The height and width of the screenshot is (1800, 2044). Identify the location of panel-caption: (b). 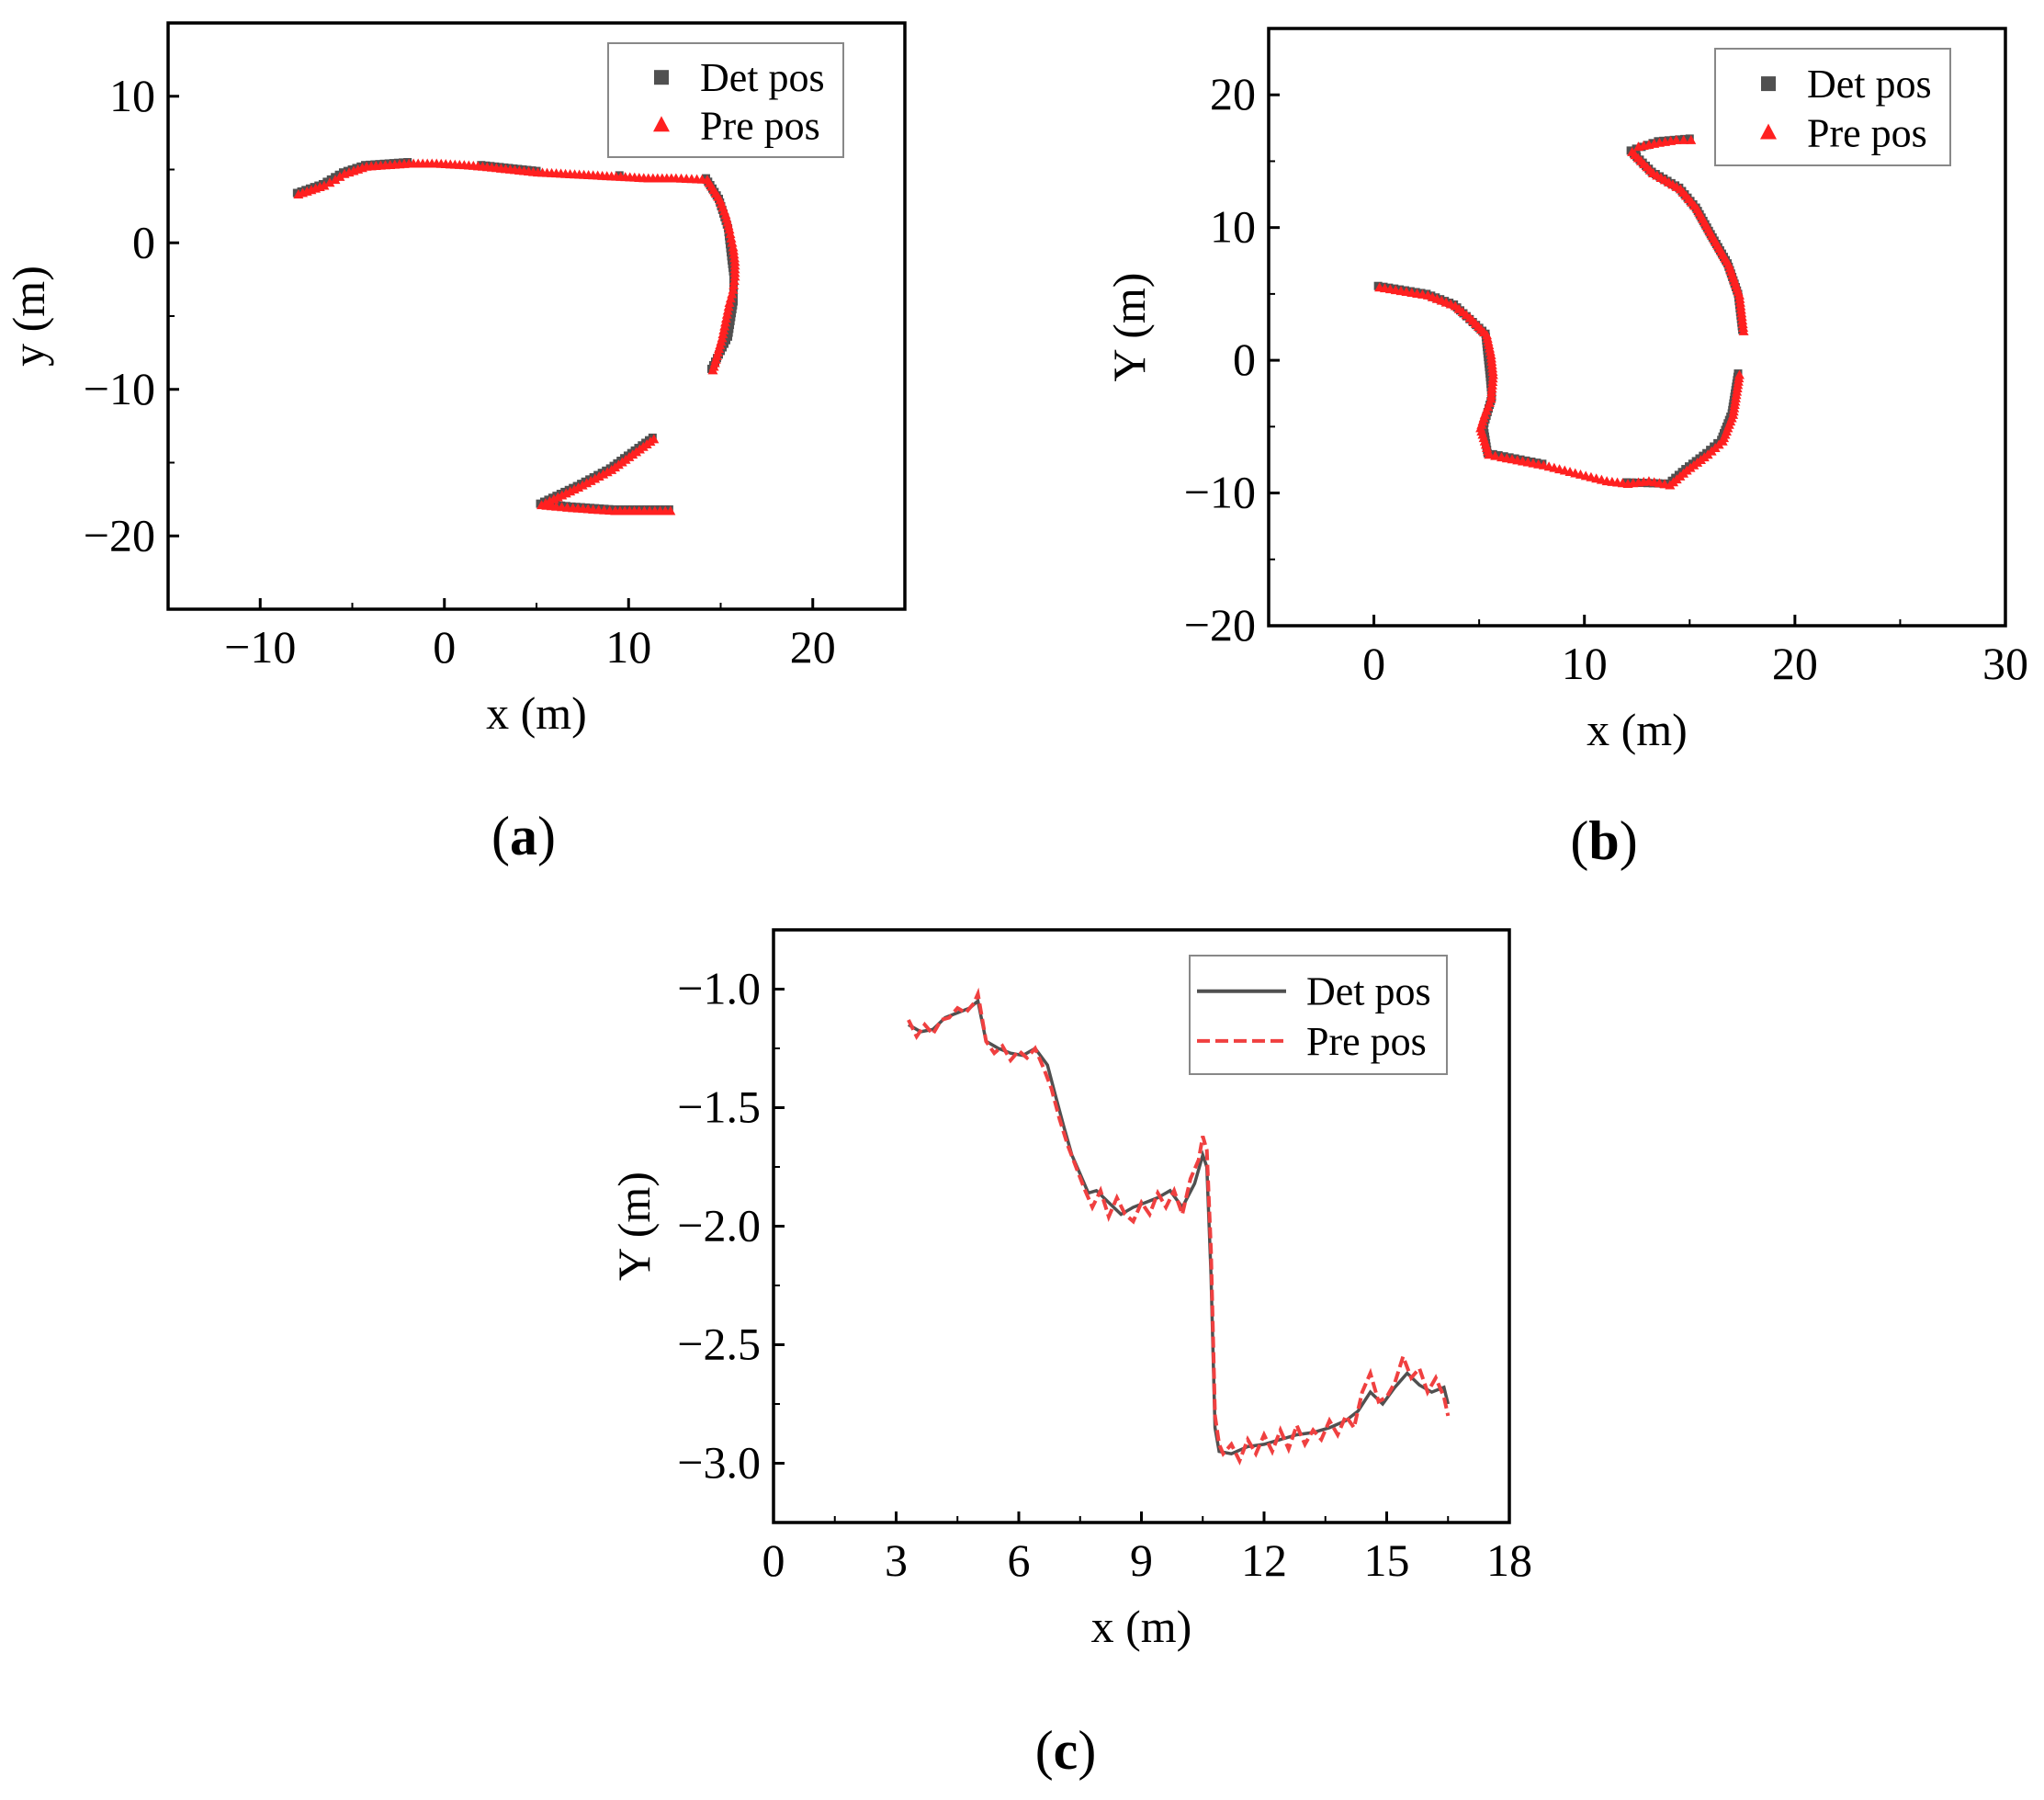
(1603, 841).